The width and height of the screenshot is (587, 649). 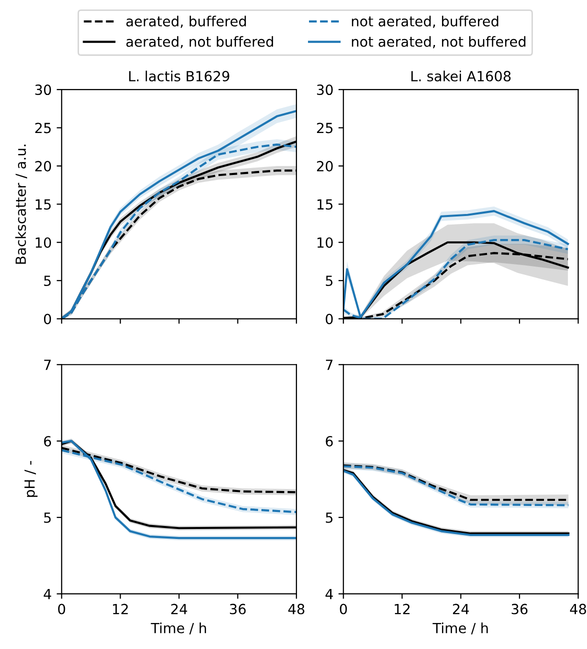 I want to click on legend-label: aerated, not buffered, so click(x=200, y=42).